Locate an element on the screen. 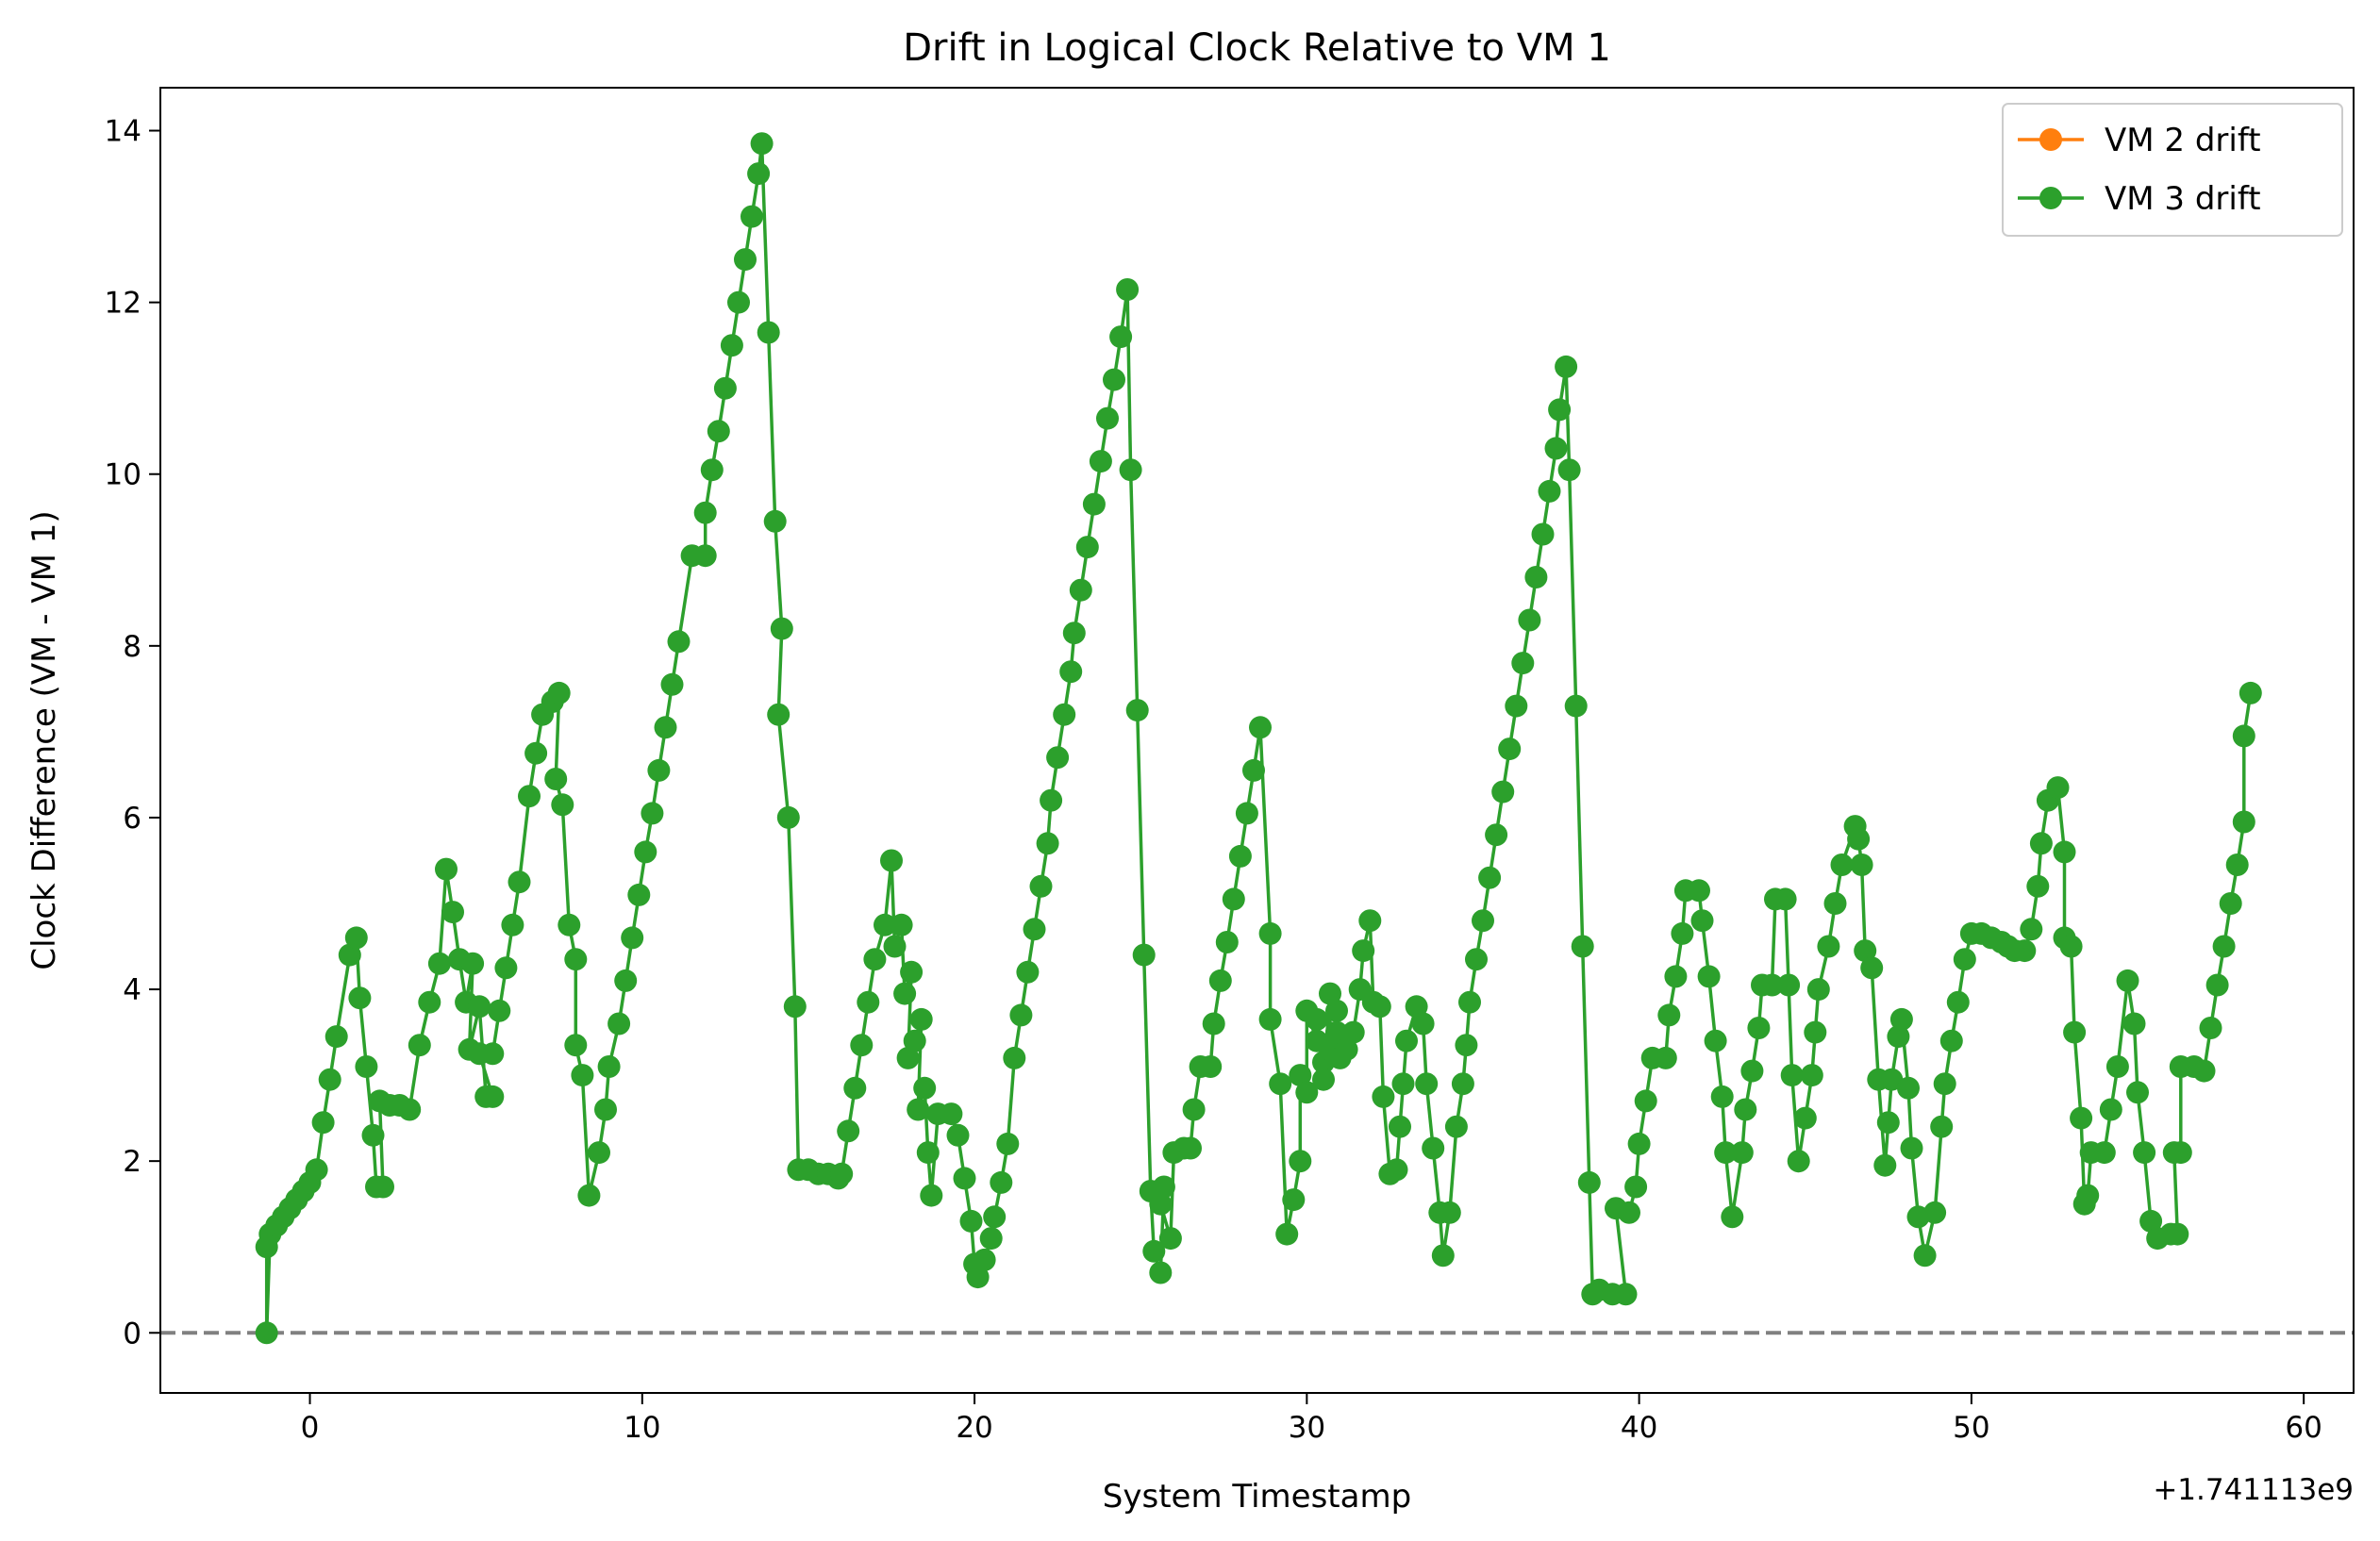  legend-item: VM 3 drift is located at coordinates (2139, 199).